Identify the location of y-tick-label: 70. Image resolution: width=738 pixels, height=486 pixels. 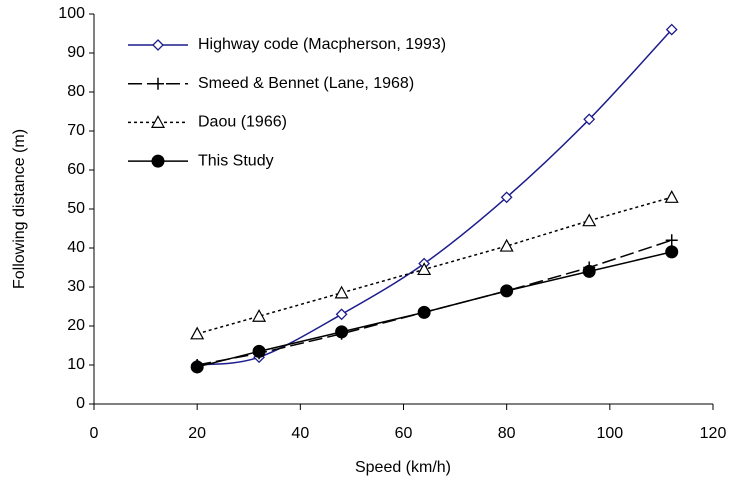
(76, 130).